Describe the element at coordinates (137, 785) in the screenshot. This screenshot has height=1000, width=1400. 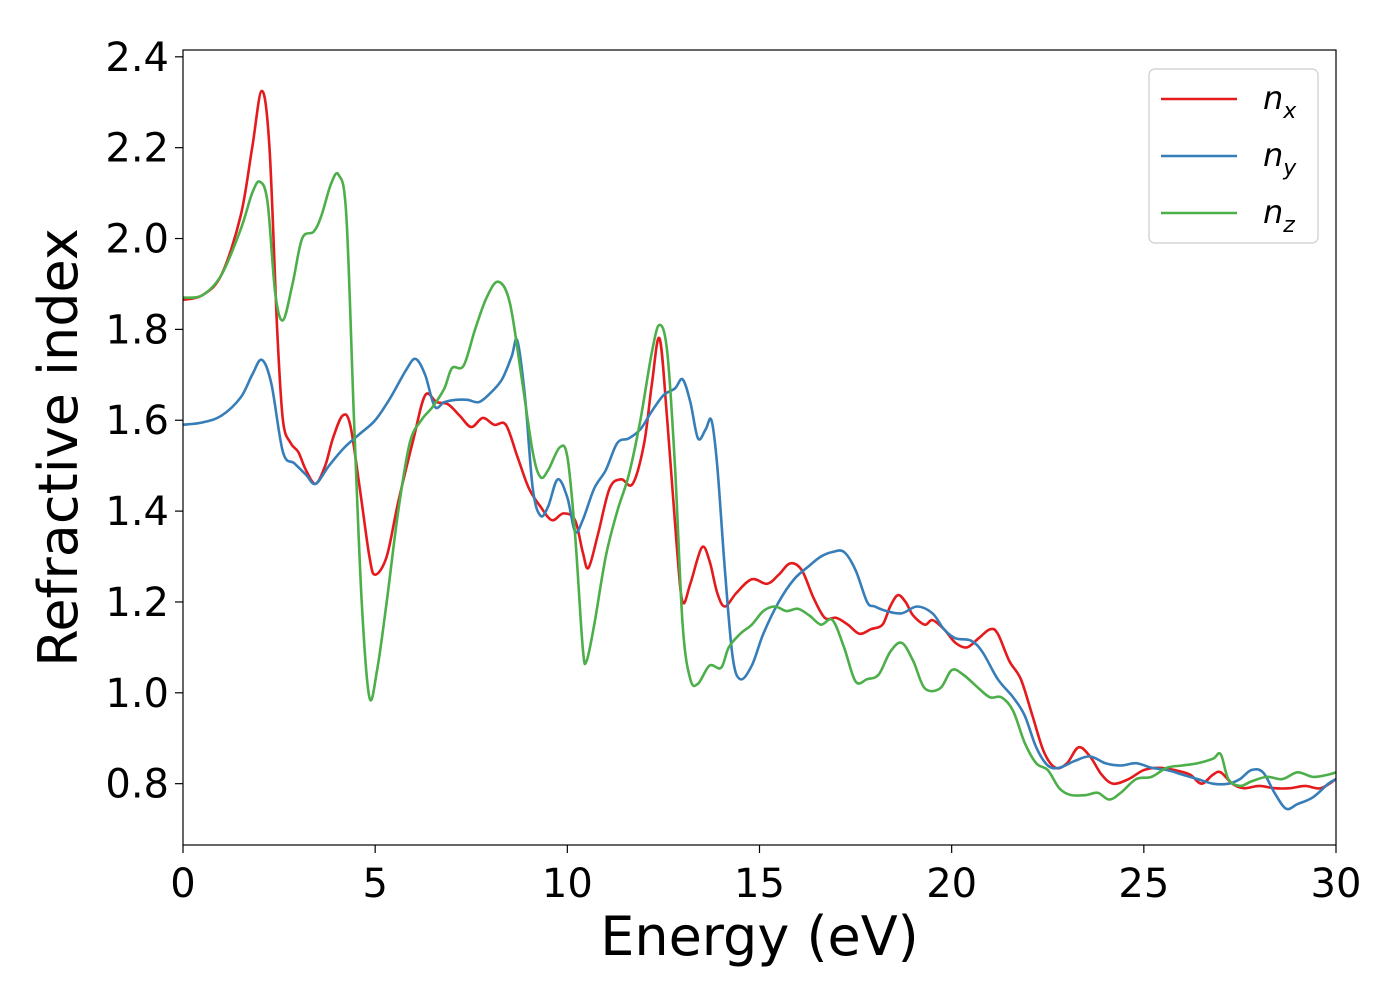
I see `y-tick-label: 0.8` at that location.